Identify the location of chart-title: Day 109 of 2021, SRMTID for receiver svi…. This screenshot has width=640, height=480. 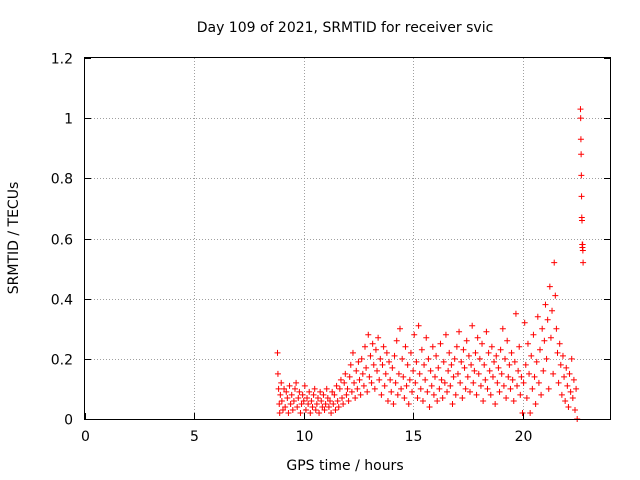
(345, 28).